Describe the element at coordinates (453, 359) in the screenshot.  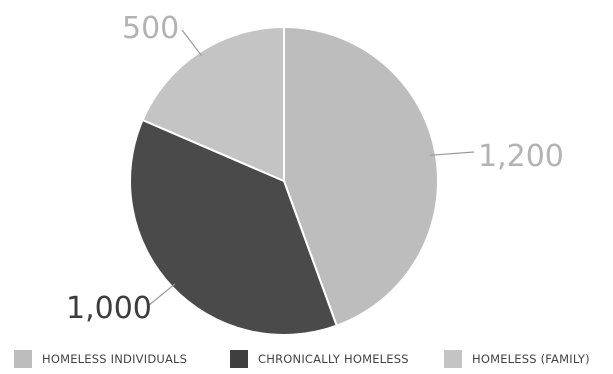
I see `legend-swatch-homeless-family` at that location.